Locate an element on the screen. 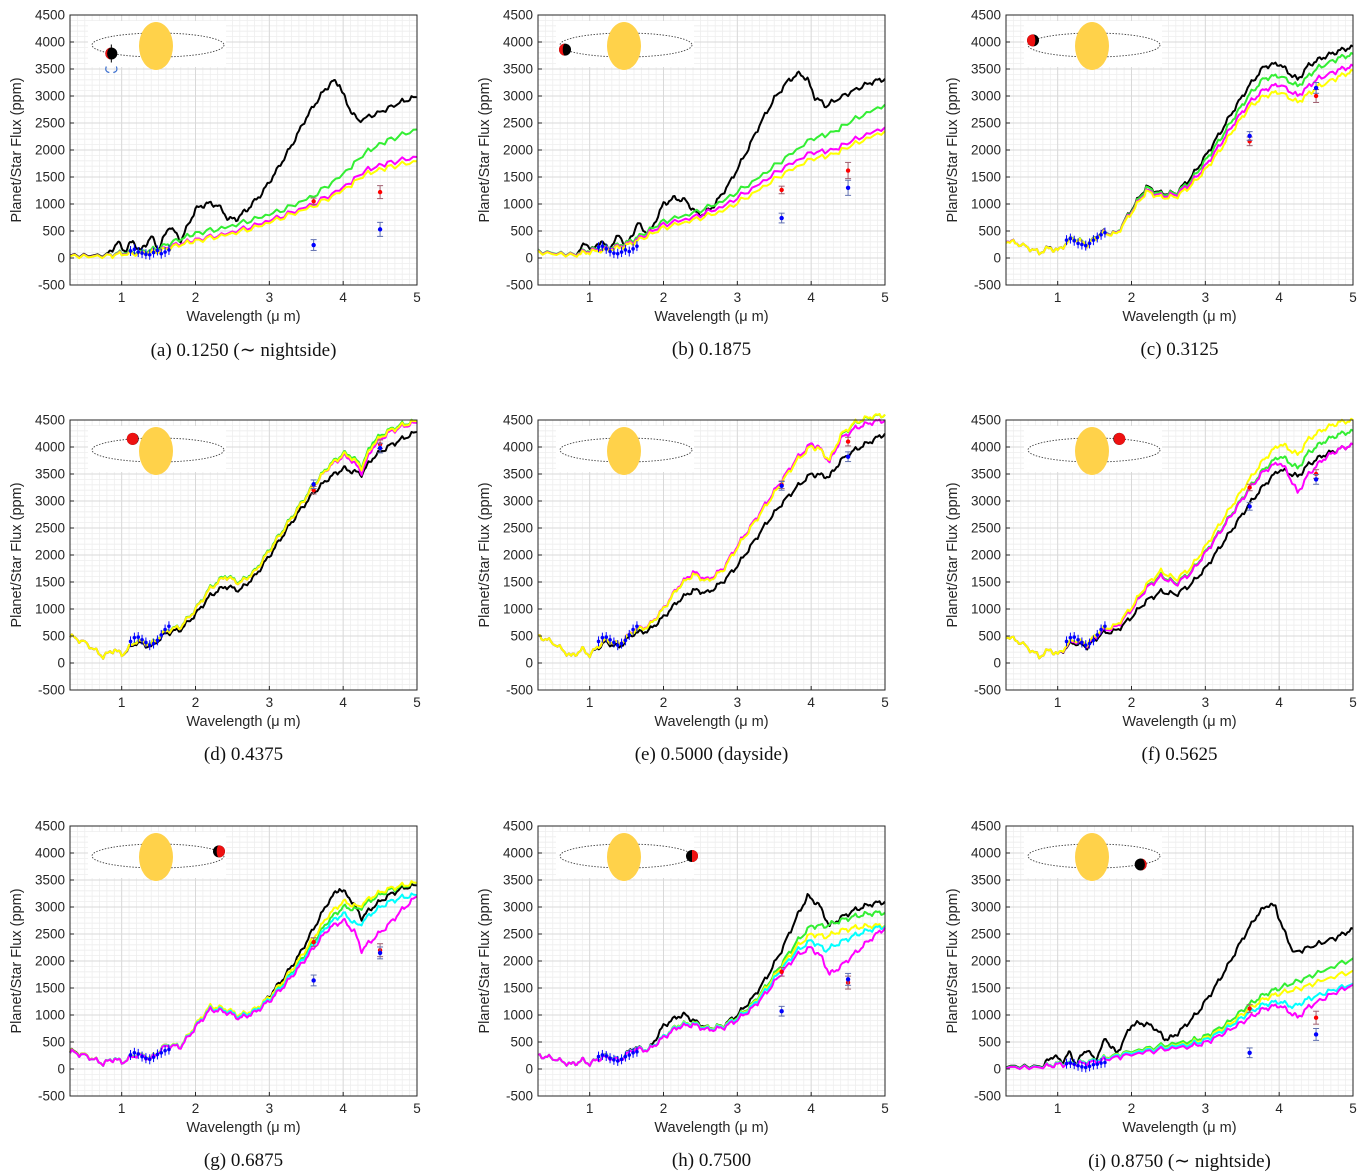 Image resolution: width=1368 pixels, height=1174 pixels. star-icon is located at coordinates (624, 857).